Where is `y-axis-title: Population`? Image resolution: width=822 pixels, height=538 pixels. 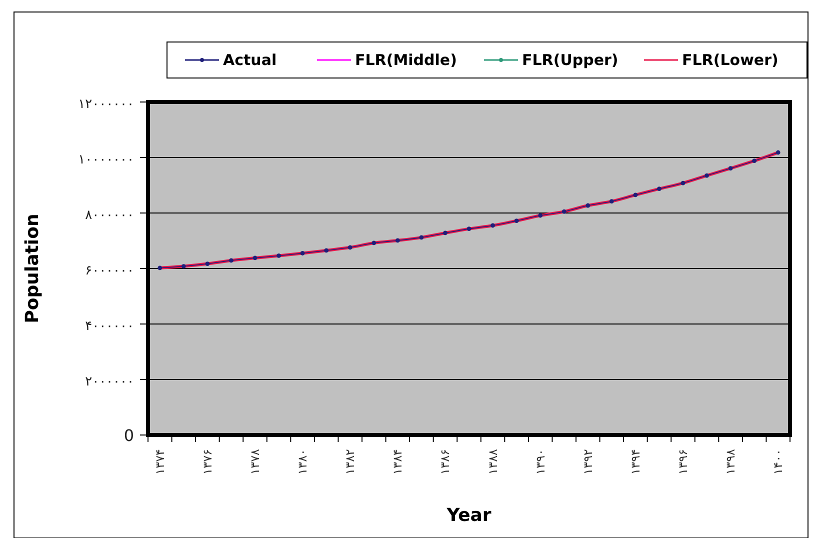
y-axis-title: Population is located at coordinates (32, 269).